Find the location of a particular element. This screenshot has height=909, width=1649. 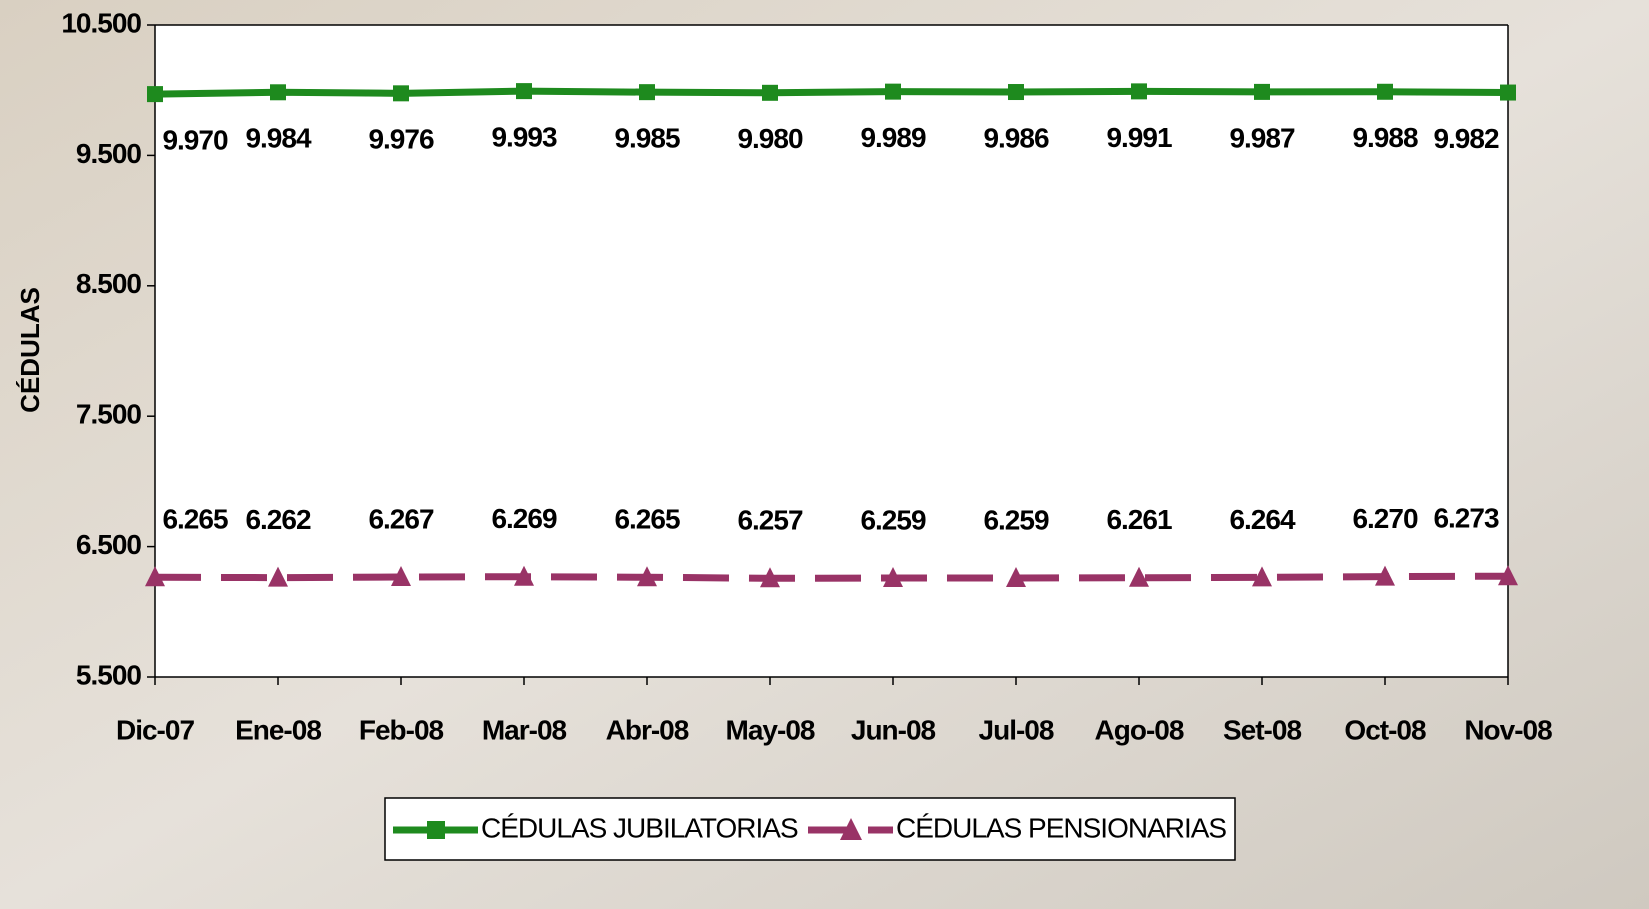

data-label: 6.262 is located at coordinates (277, 519).